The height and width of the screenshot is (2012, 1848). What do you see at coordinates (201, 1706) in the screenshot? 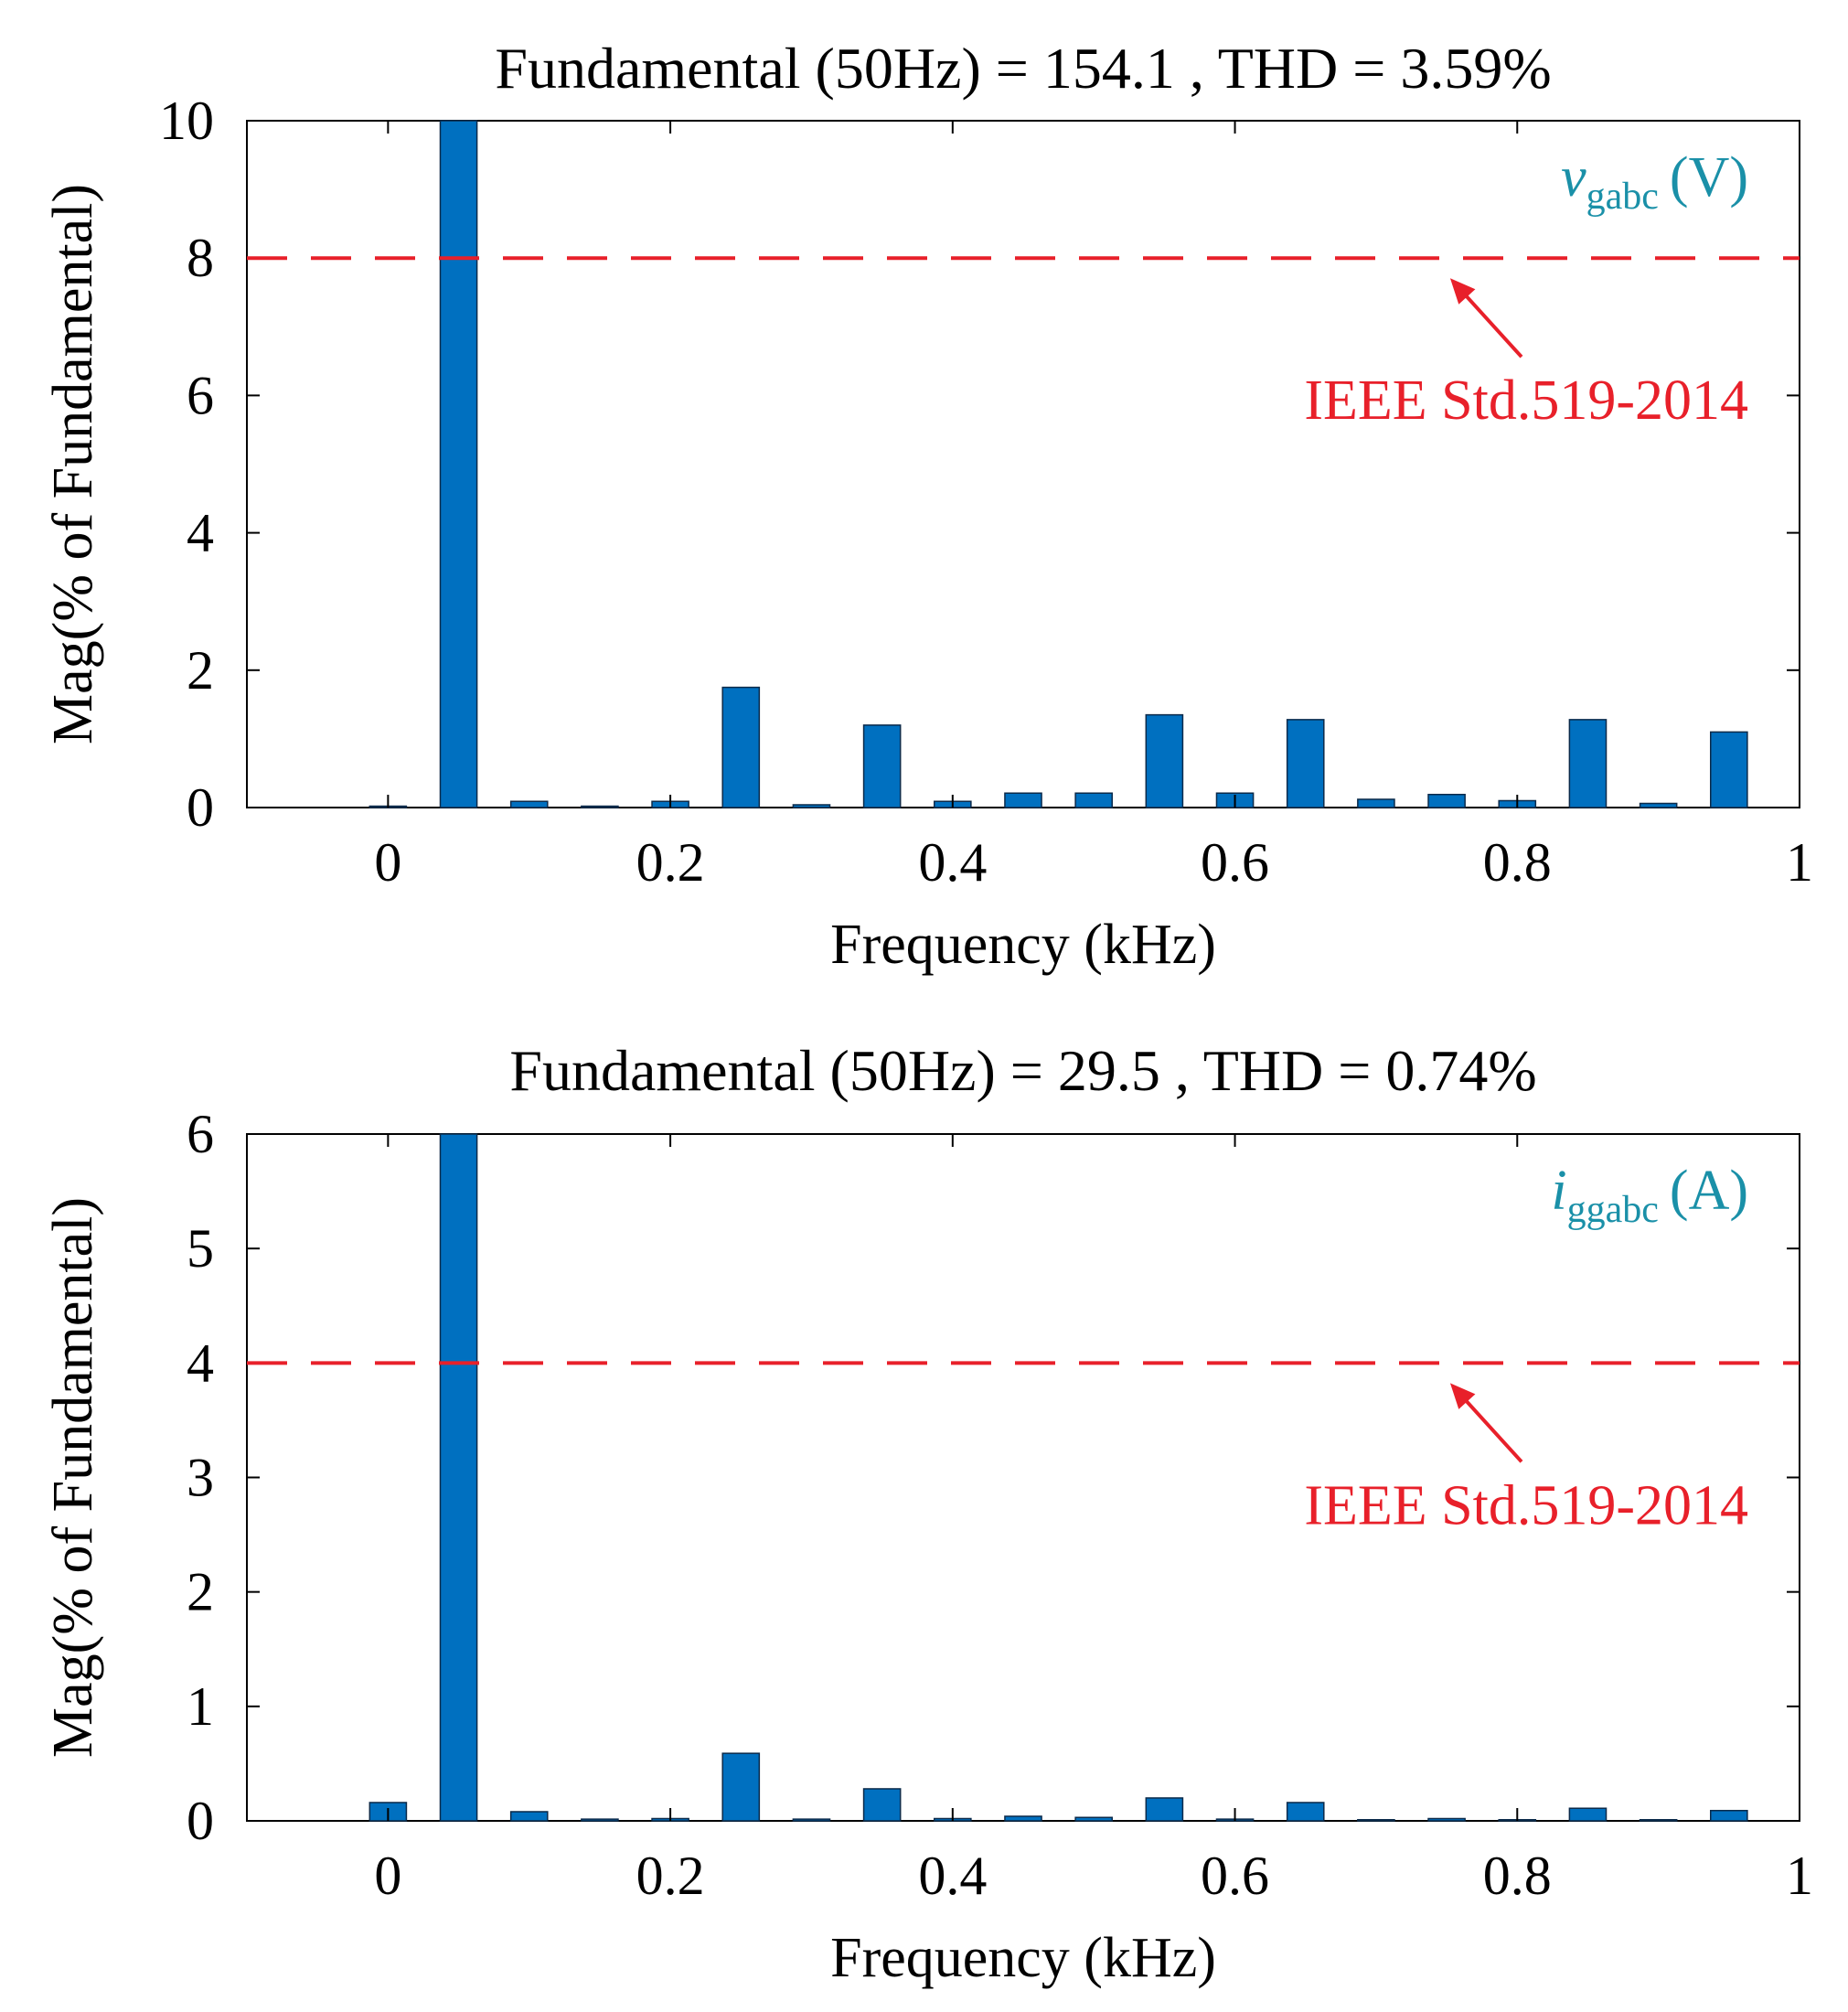
I see `y-tick-label: 1` at bounding box center [201, 1706].